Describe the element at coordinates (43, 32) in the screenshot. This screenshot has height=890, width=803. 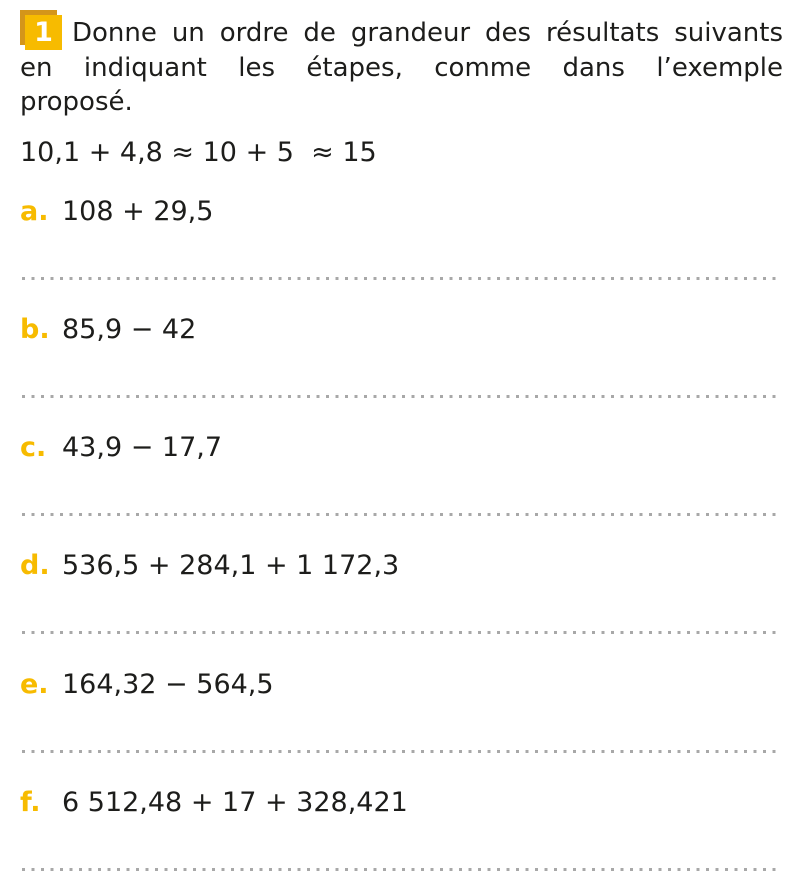
I see `exercise-number: 1` at that location.